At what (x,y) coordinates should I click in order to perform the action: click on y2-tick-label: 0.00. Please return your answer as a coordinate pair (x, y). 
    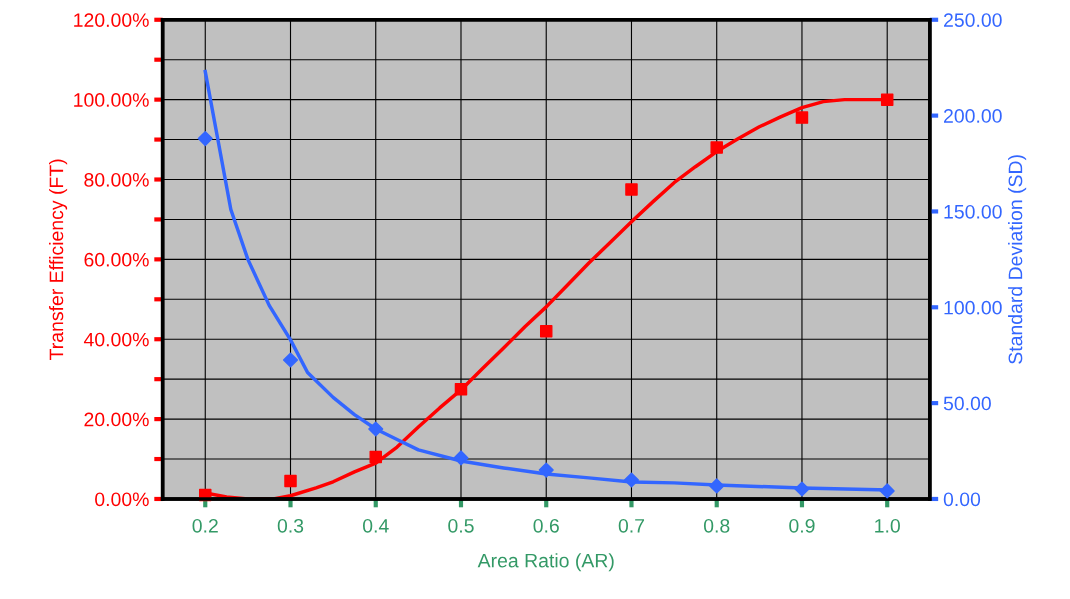
    Looking at the image, I should click on (962, 499).